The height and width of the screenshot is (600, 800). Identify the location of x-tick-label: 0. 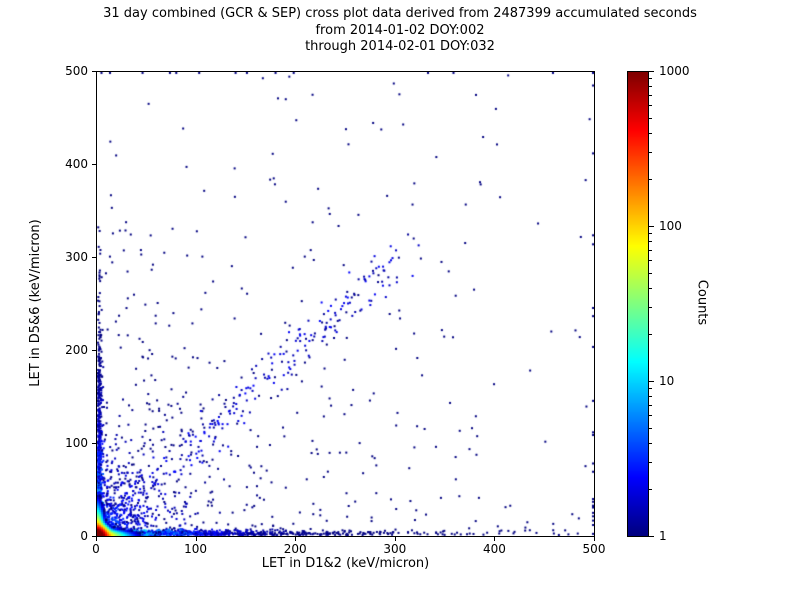
(96, 549).